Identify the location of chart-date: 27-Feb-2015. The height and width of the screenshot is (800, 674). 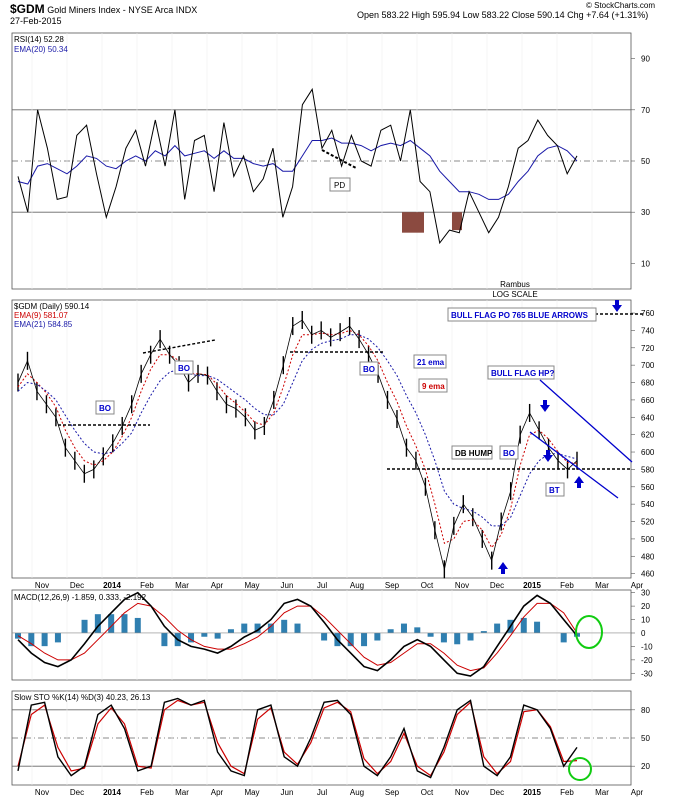
(36, 21).